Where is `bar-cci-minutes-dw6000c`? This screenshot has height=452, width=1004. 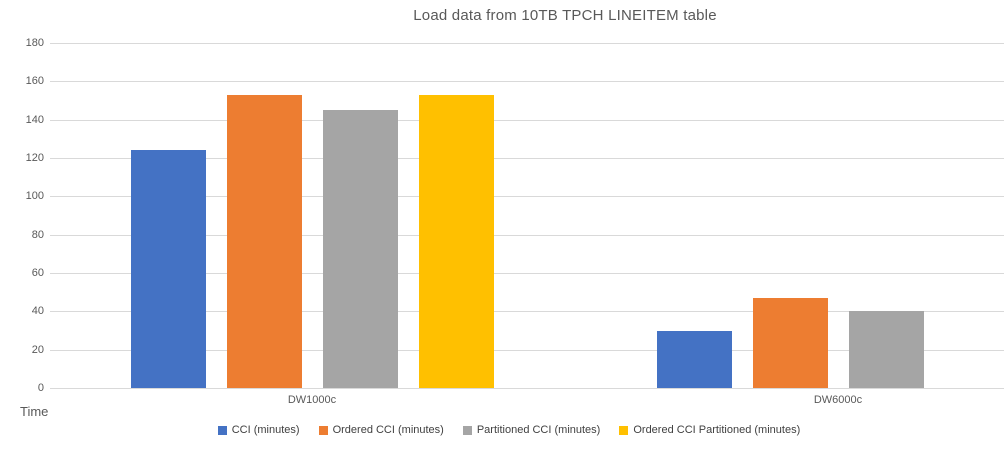
bar-cci-minutes-dw6000c is located at coordinates (694, 359).